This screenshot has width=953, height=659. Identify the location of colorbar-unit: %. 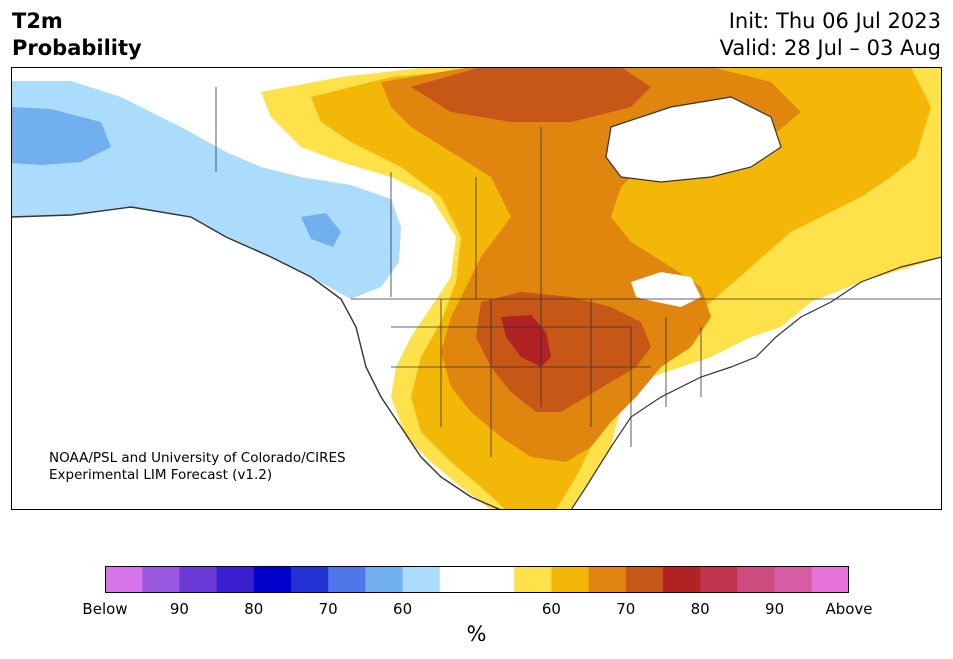
(476, 634).